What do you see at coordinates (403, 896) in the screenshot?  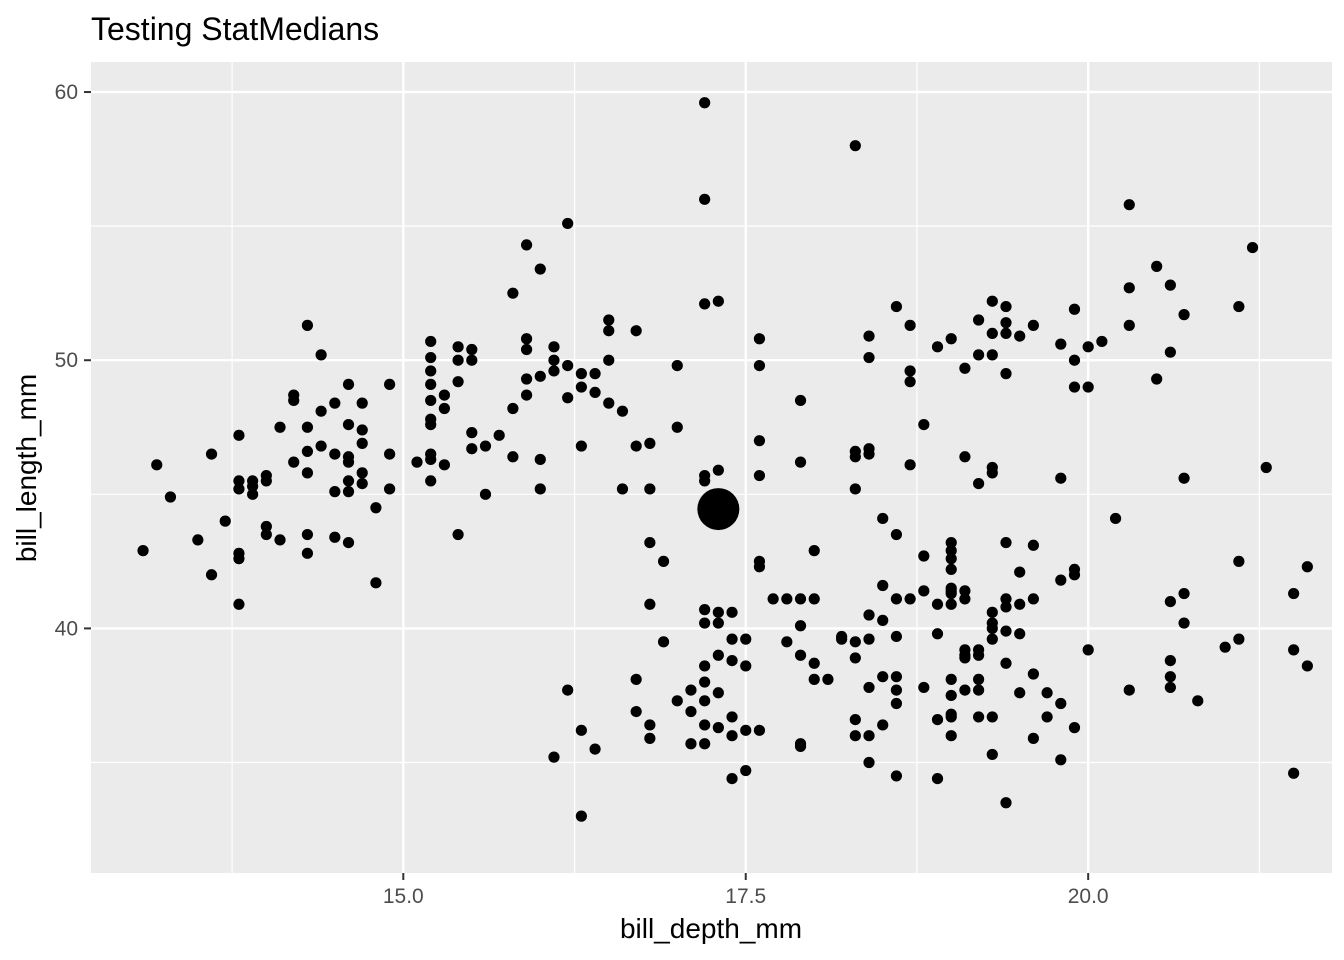 I see `x-tick-label: 15.0` at bounding box center [403, 896].